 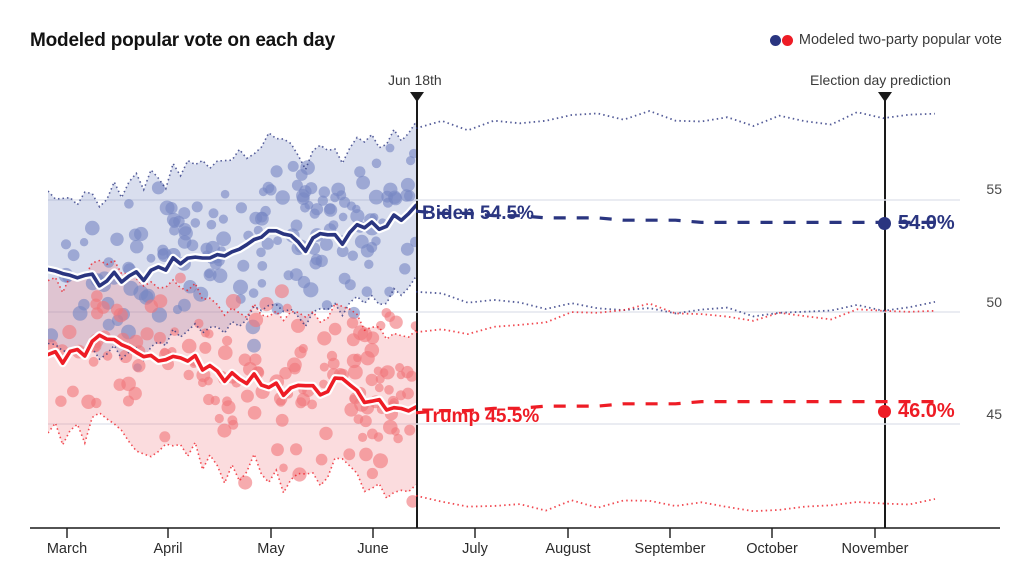 What do you see at coordinates (676, 319) in the screenshot?
I see `trump-forecast-upper-bound` at bounding box center [676, 319].